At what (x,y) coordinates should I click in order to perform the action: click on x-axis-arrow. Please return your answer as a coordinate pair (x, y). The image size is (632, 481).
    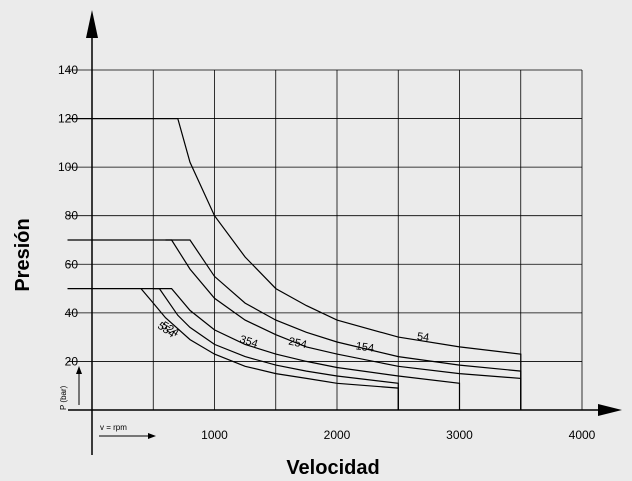
    Looking at the image, I should click on (610, 410).